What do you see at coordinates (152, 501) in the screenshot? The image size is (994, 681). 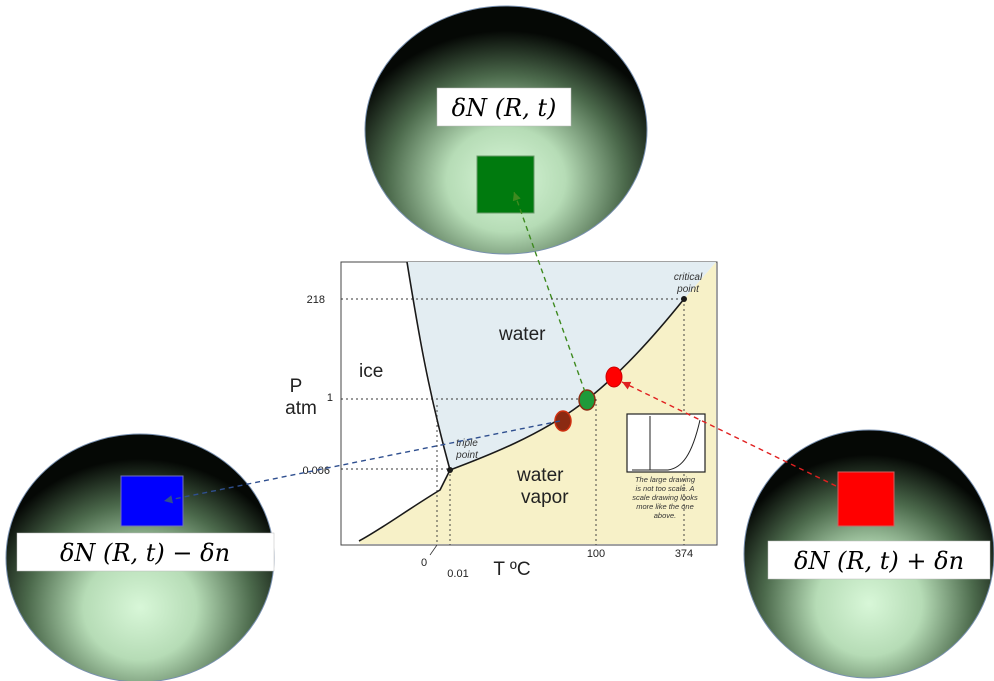 I see `square-blue` at bounding box center [152, 501].